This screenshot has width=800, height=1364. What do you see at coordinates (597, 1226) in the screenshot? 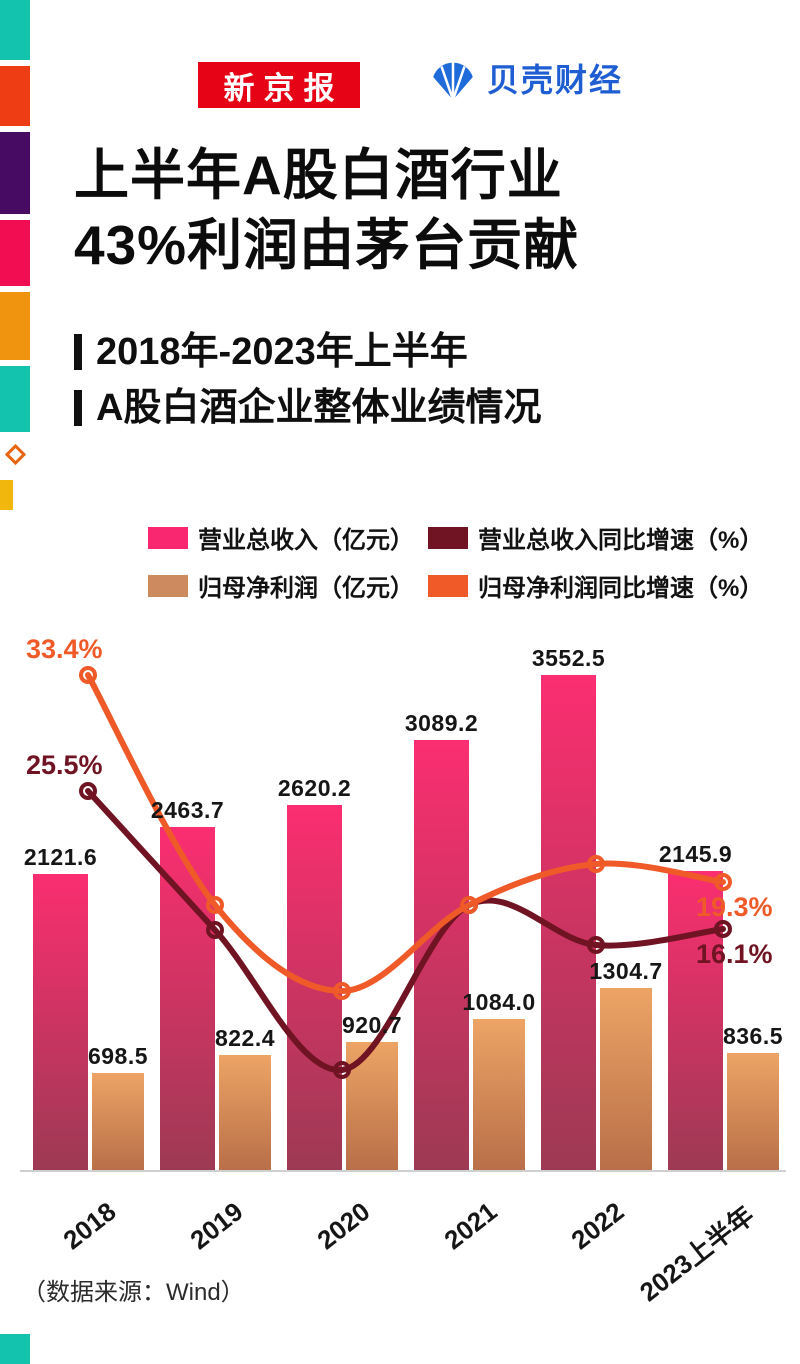
I see `x-axis-label: 2022` at bounding box center [597, 1226].